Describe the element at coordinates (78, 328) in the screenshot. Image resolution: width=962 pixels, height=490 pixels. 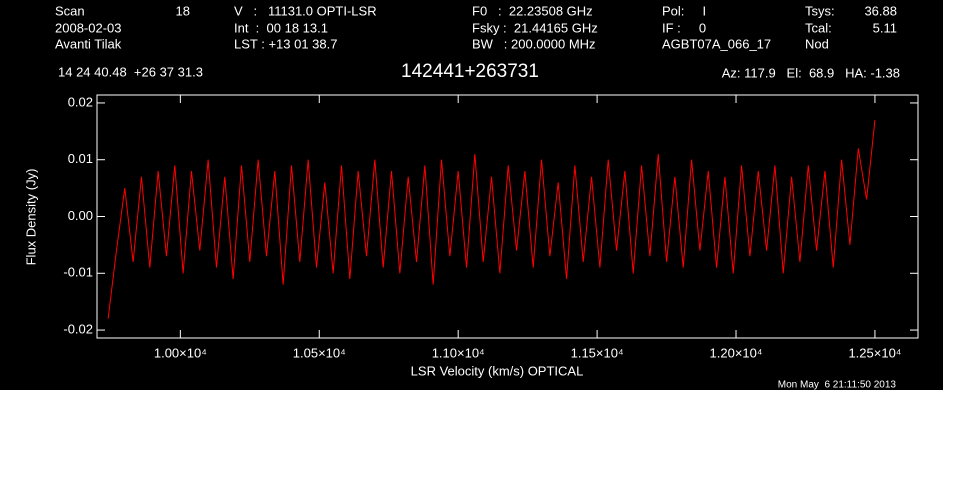
I see `y-tick-label: -0.02` at that location.